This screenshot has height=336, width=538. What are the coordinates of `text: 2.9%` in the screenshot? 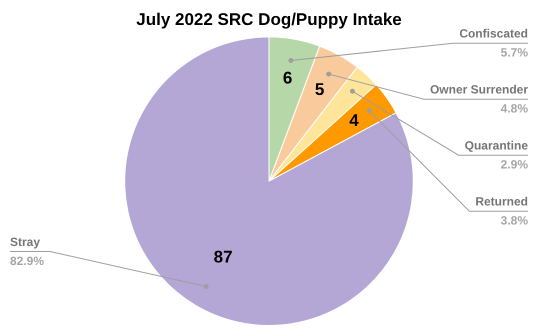 It's located at (514, 165).